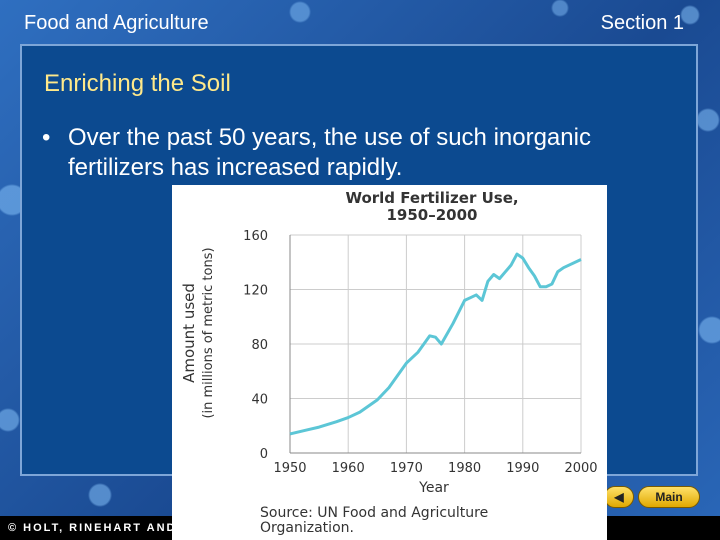  What do you see at coordinates (307, 528) in the screenshot?
I see `source: Organization.` at bounding box center [307, 528].